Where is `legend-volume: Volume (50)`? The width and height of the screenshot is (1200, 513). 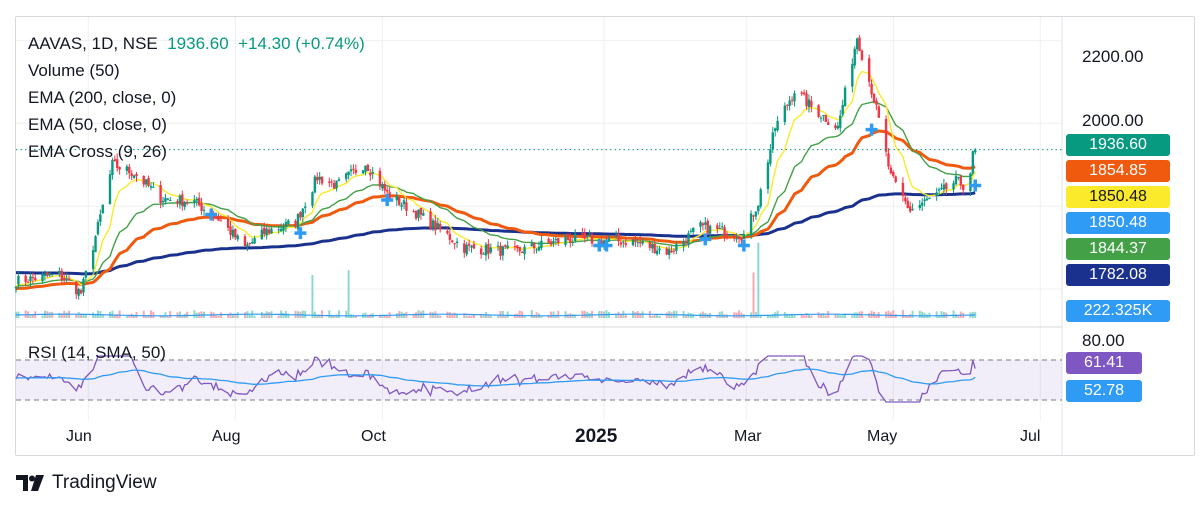
legend-volume: Volume (50) is located at coordinates (74, 70).